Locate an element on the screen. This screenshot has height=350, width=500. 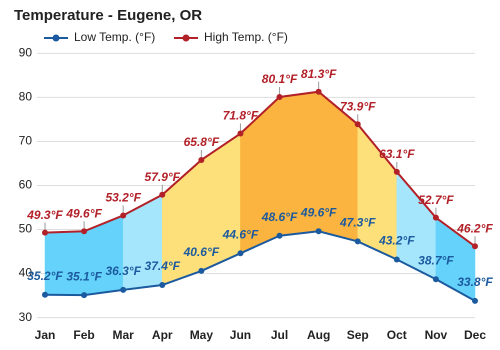
data-label: 46.2°F is located at coordinates (474, 228).